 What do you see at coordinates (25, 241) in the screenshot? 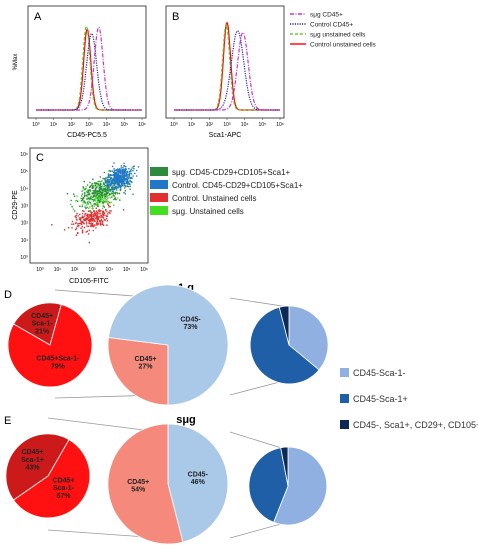
I see `y-tick-label: 10¹` at bounding box center [25, 241].